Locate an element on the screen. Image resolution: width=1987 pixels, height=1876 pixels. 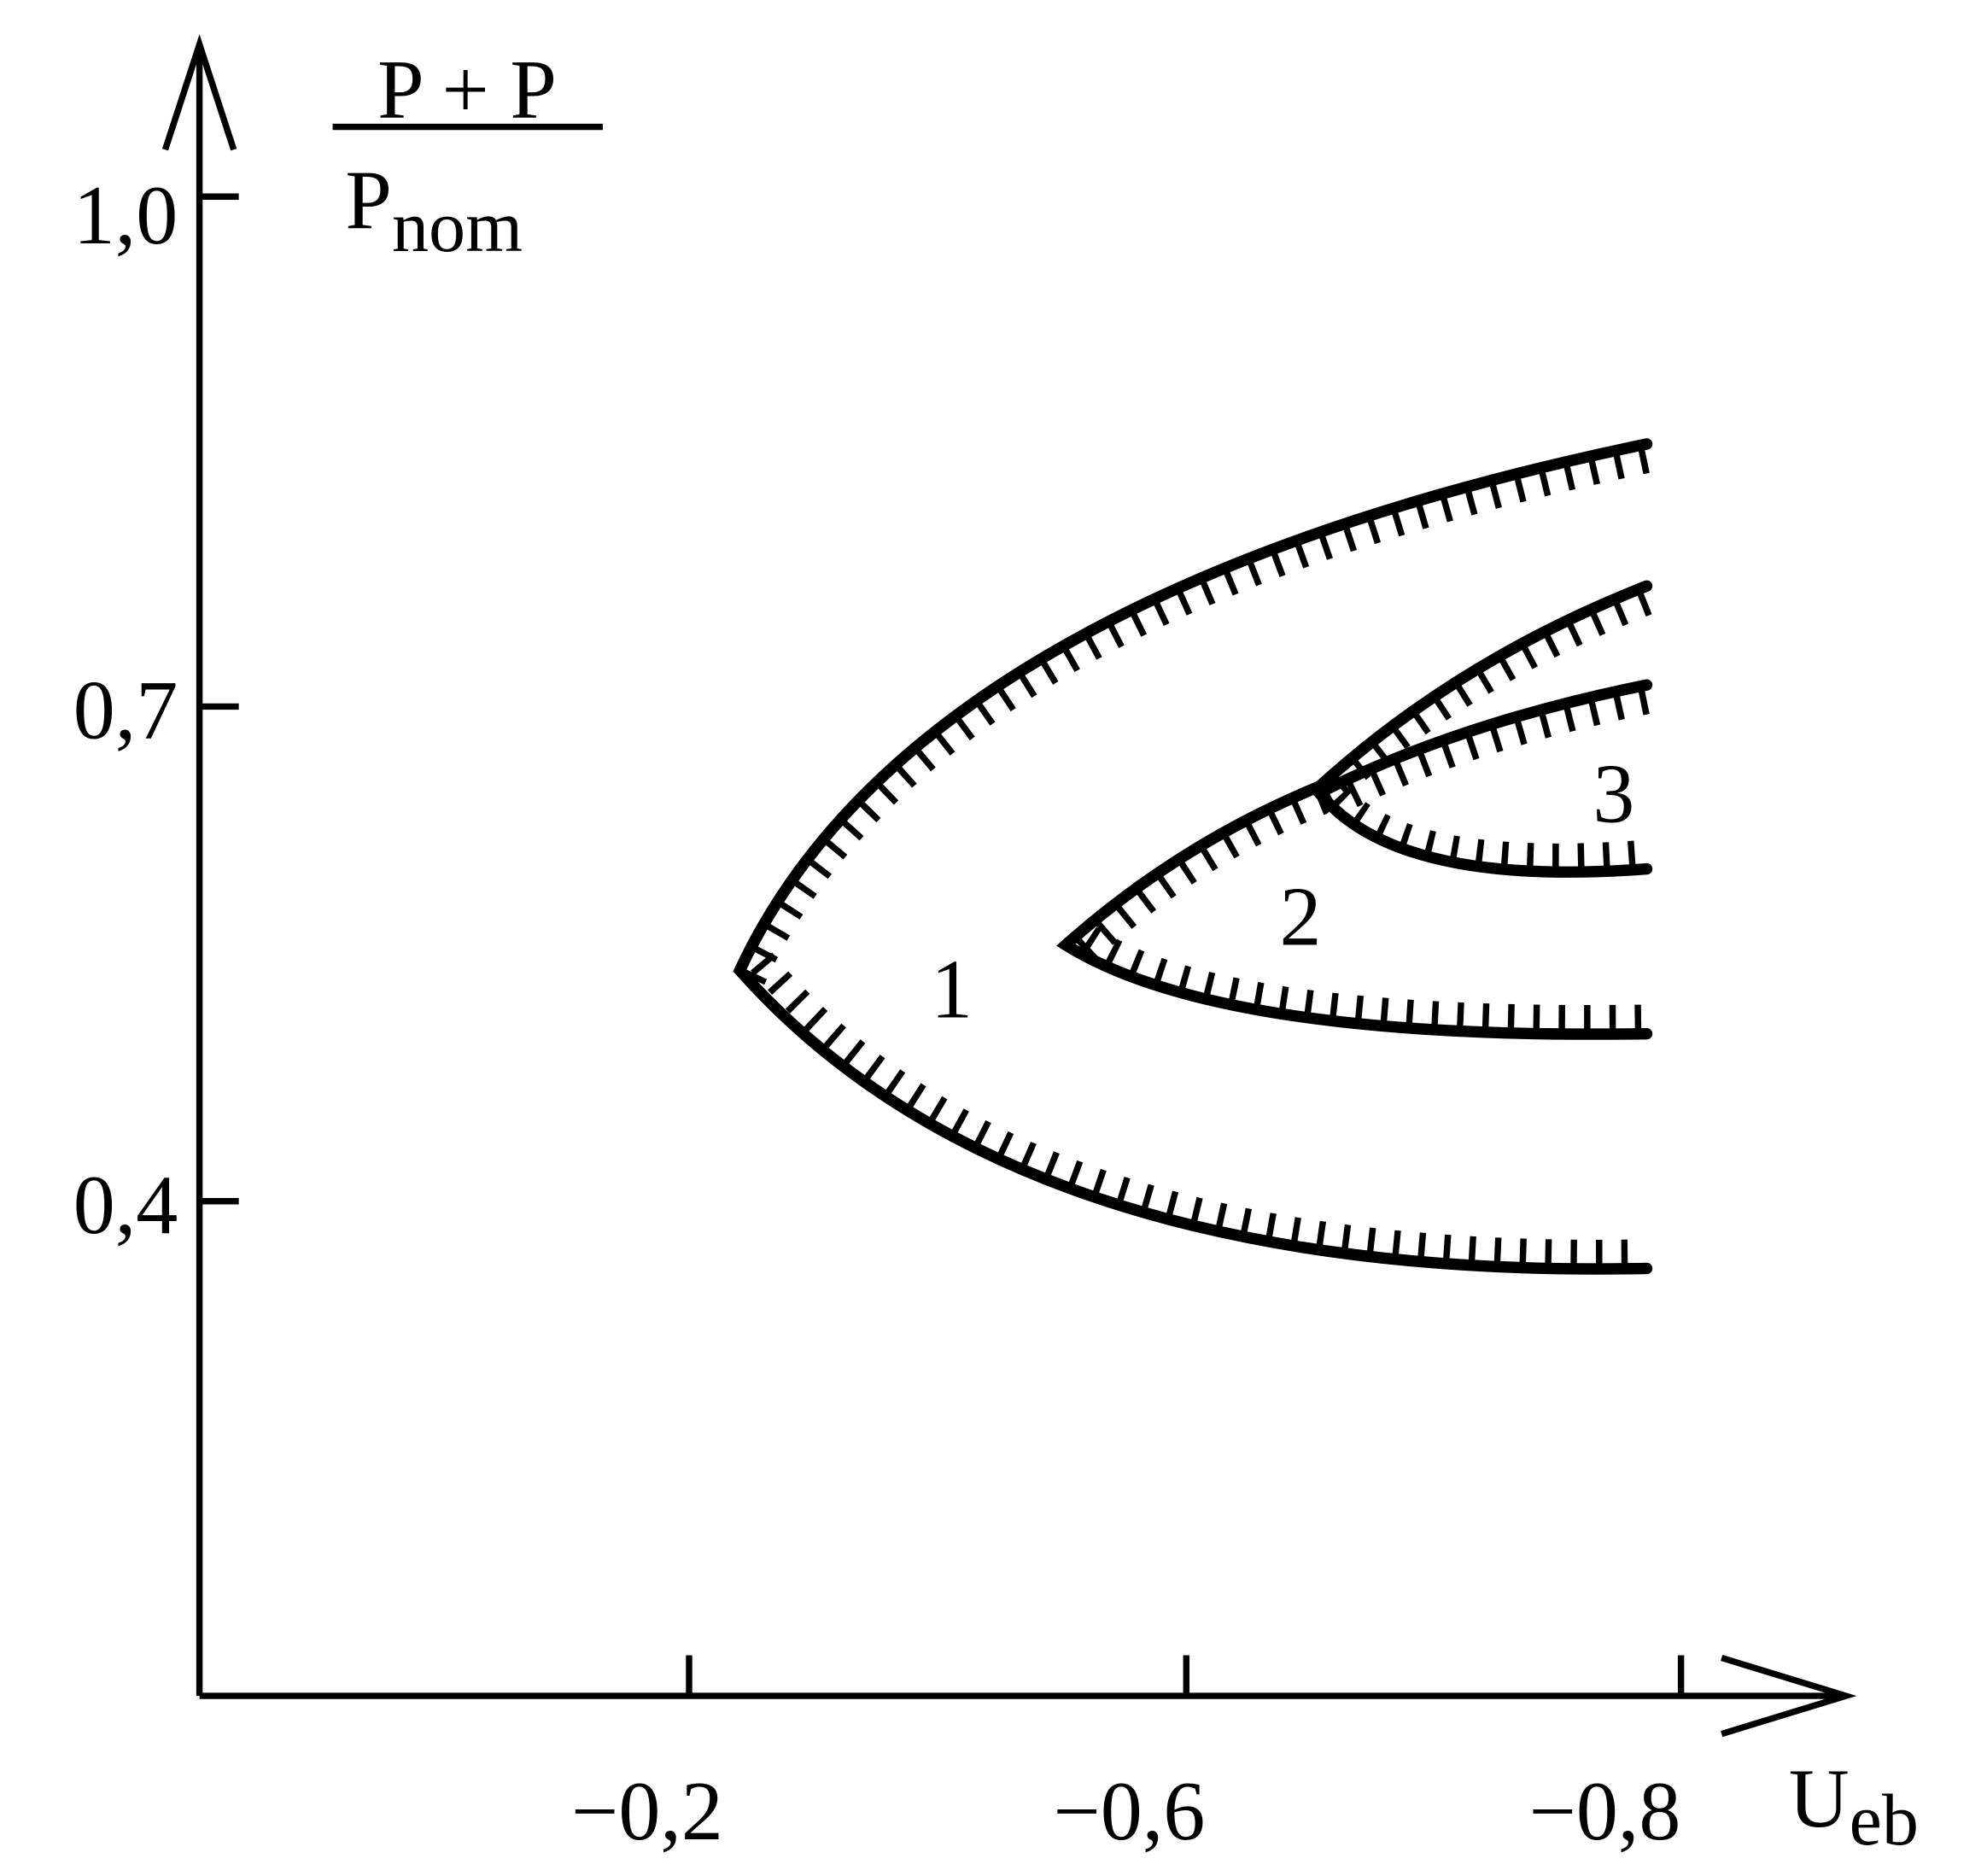
y-label-denominator: Pnom is located at coordinates (434, 211).